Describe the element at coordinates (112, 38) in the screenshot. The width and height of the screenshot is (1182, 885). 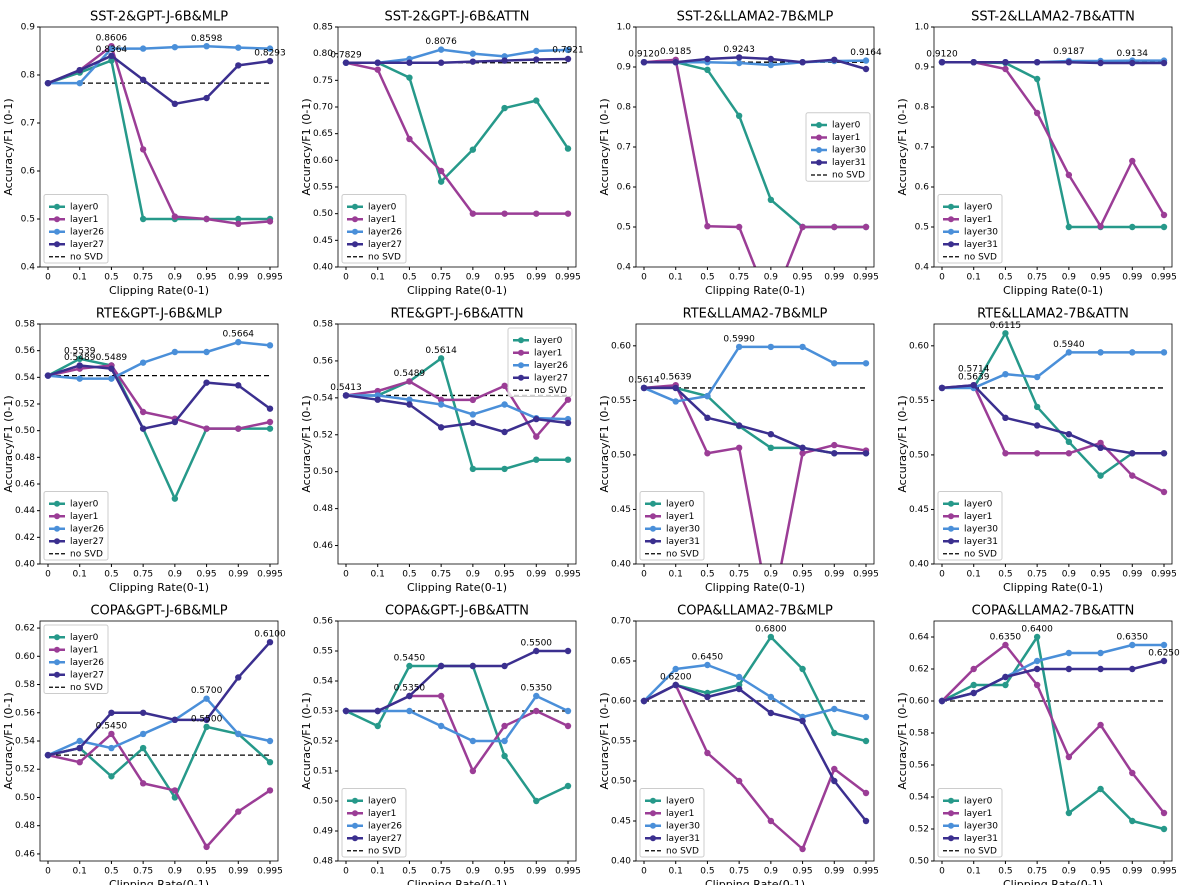
I see `annotation: 0.8606` at that location.